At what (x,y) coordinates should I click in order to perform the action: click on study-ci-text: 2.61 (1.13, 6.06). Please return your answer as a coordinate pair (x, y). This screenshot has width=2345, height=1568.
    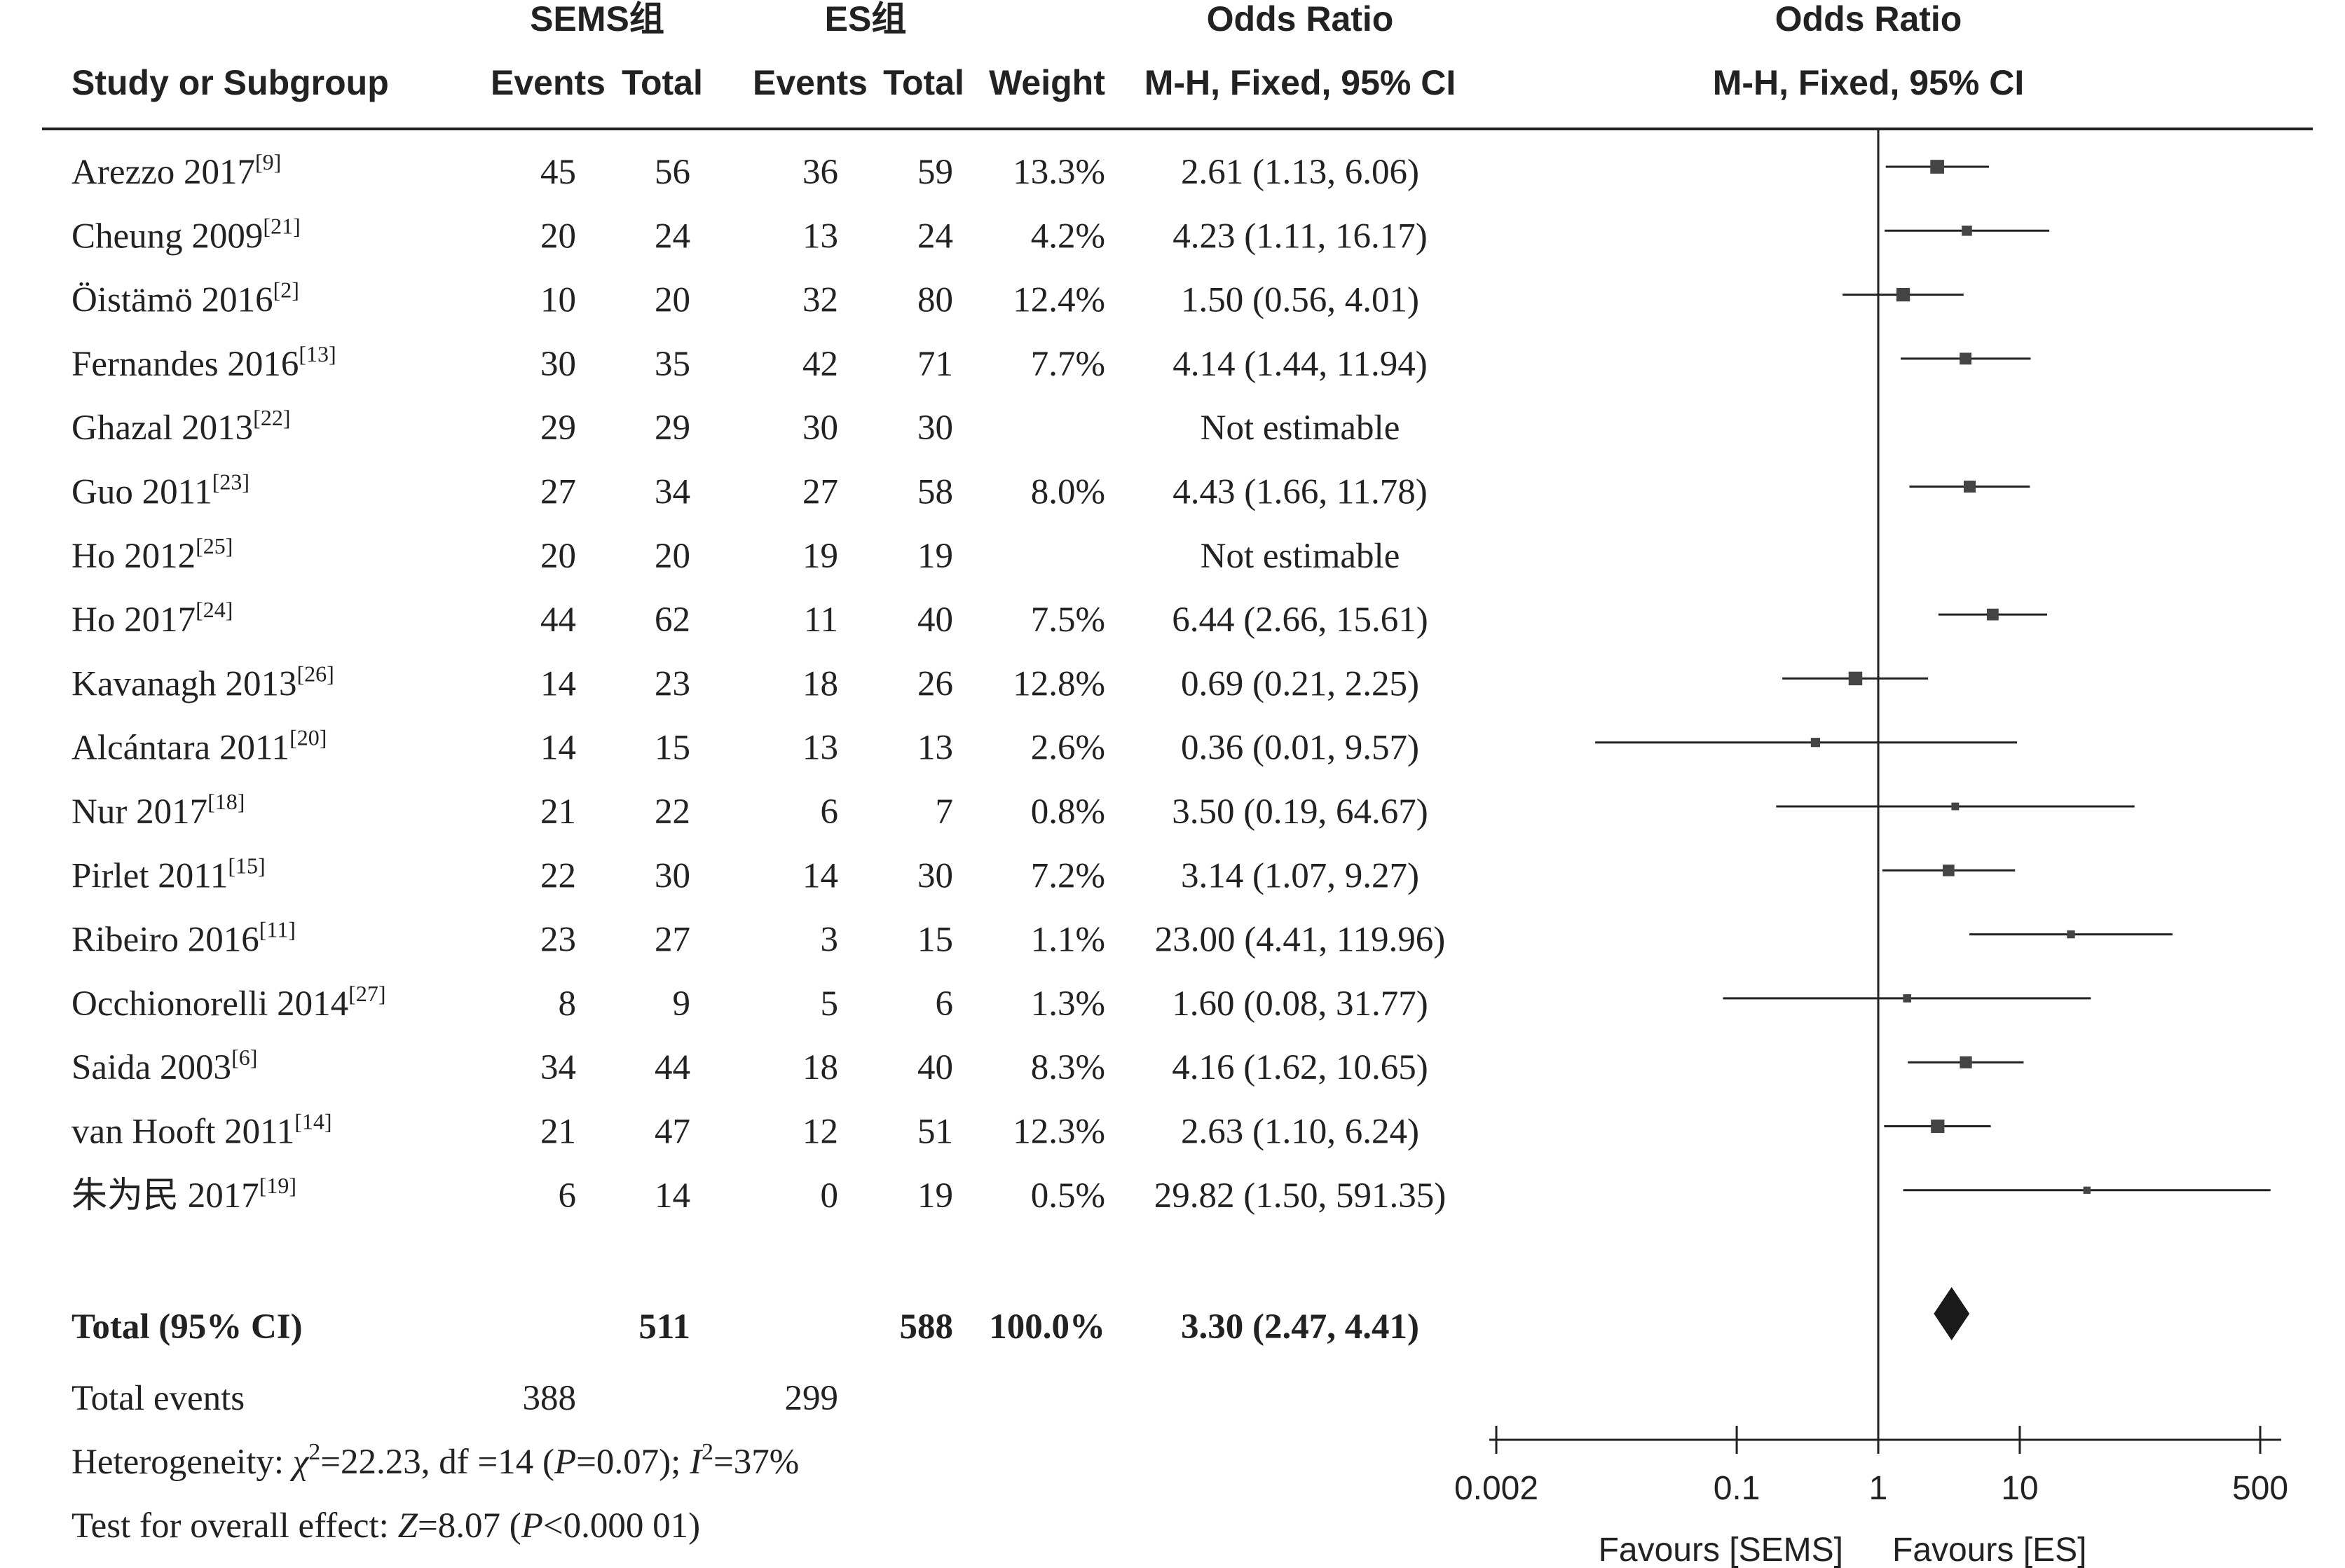
    Looking at the image, I should click on (1300, 172).